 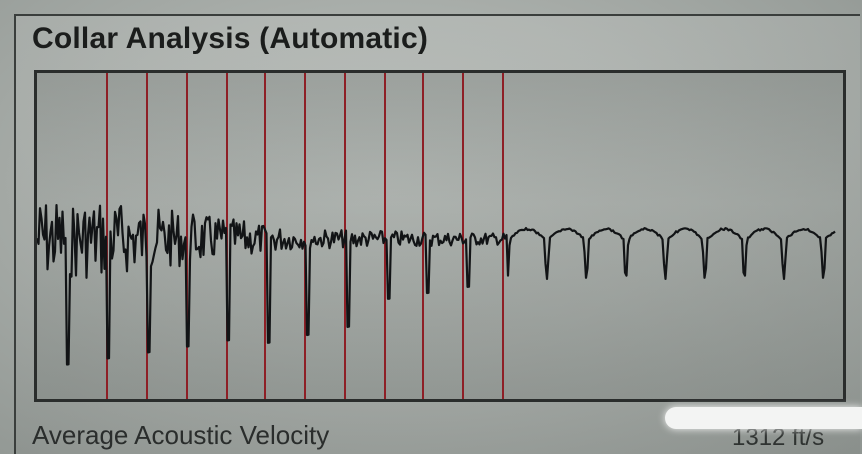 I want to click on average-acoustic-velocity-label: Average Acoustic Velocity, so click(x=181, y=435).